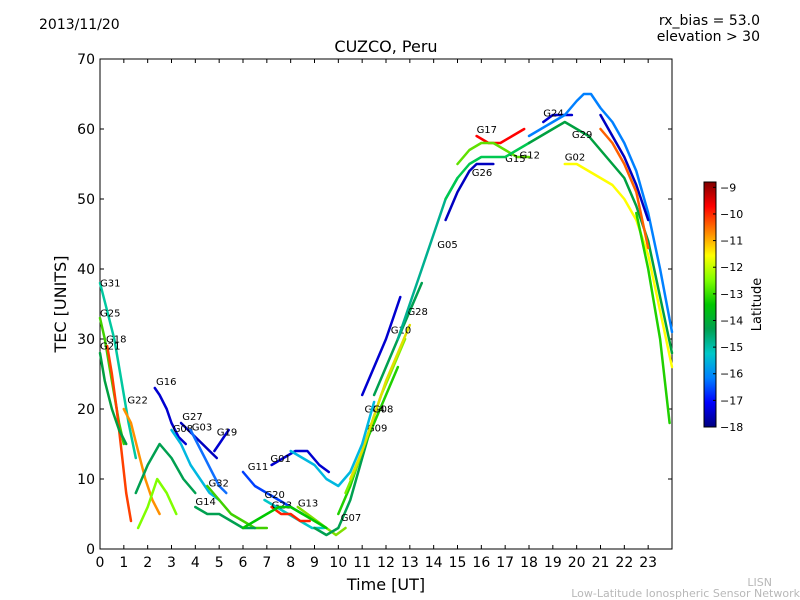 Image resolution: width=800 pixels, height=600 pixels. Describe the element at coordinates (417, 312) in the screenshot. I see `series-label: G28` at that location.